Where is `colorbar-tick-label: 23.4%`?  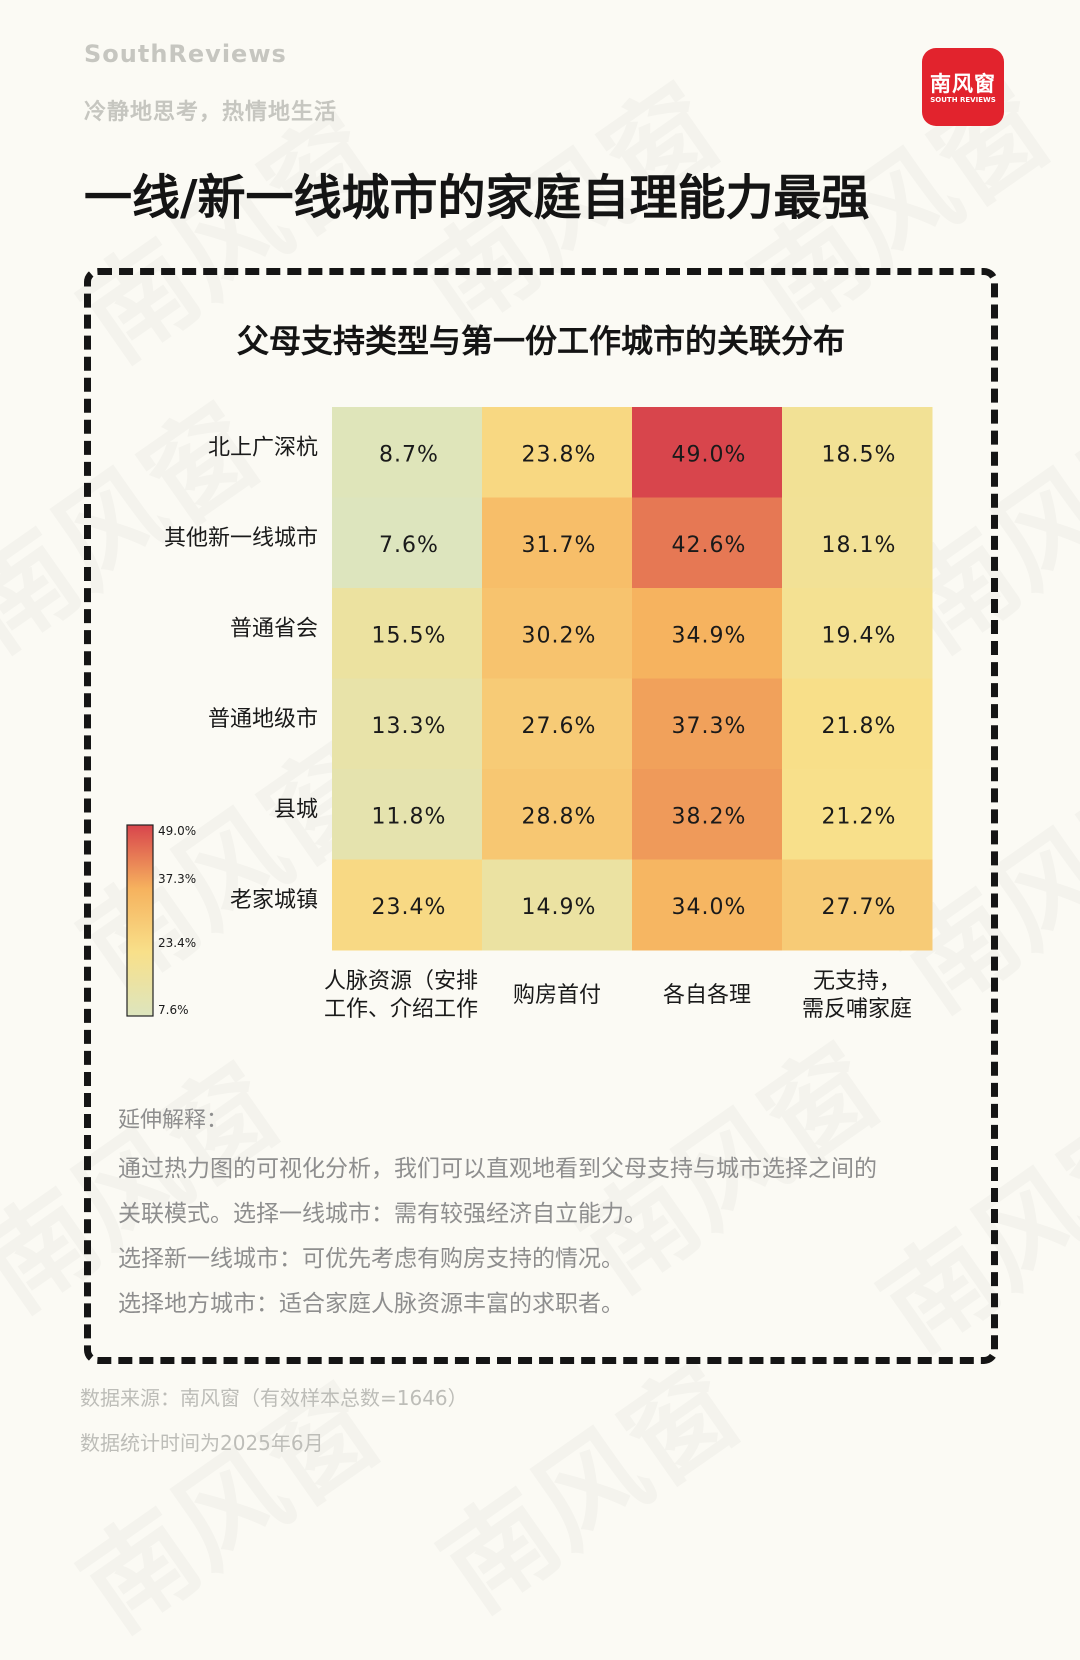 colorbar-tick-label: 23.4% is located at coordinates (177, 943).